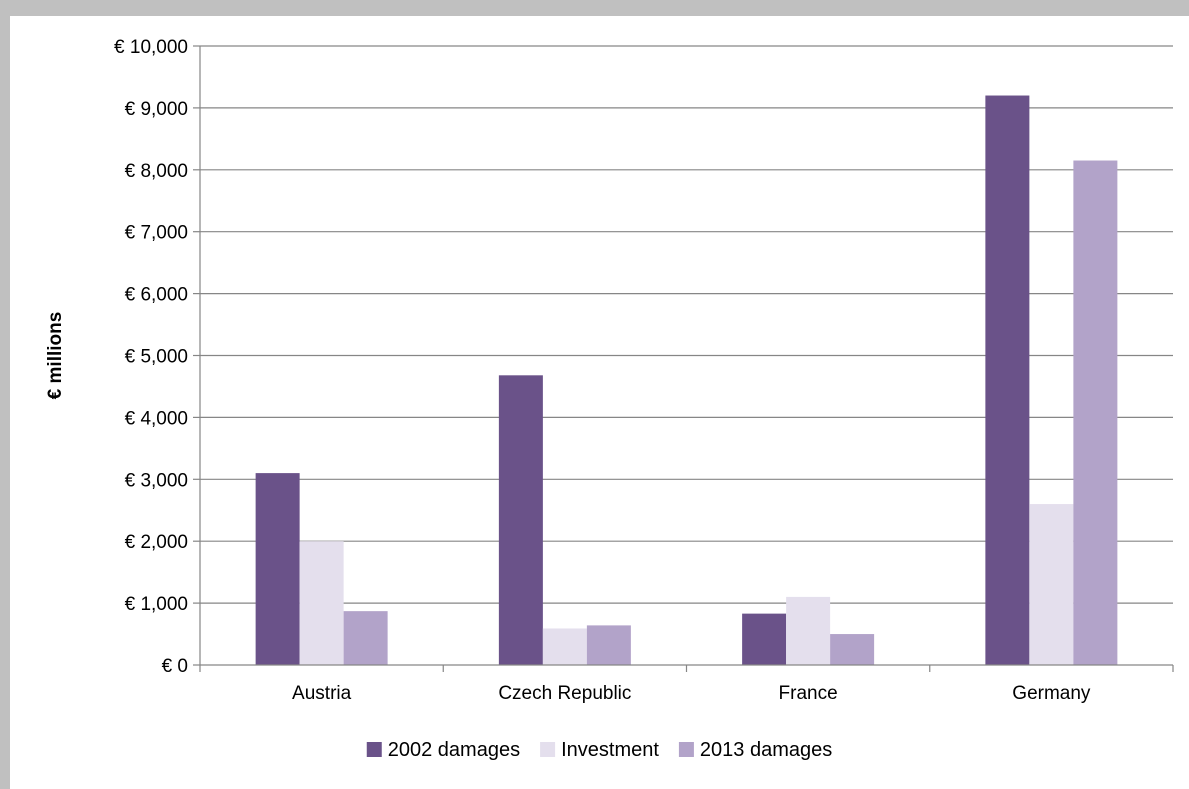 The image size is (1189, 789). Describe the element at coordinates (691, 693) in the screenshot. I see `x-tick-labels: Austria Czech Republic France Germany` at that location.